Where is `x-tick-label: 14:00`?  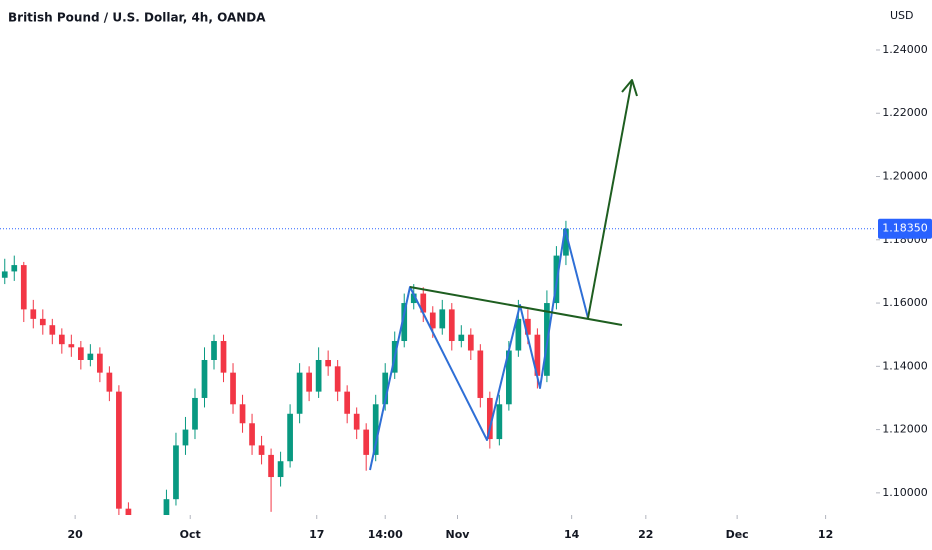 x-tick-label: 14:00 is located at coordinates (385, 534).